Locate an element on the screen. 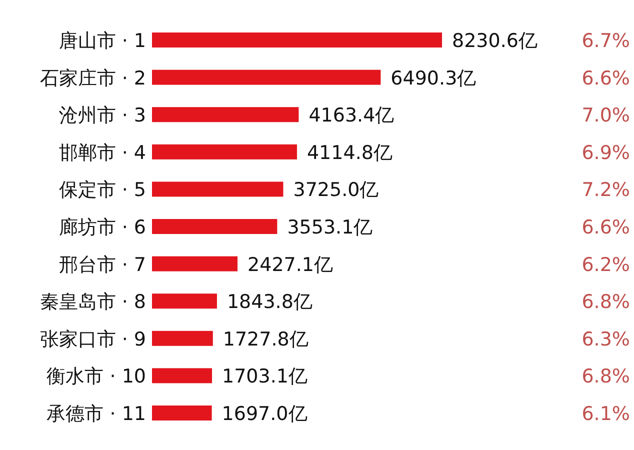 Image resolution: width=634 pixels, height=450 pixels. text: 6.7% is located at coordinates (606, 41).